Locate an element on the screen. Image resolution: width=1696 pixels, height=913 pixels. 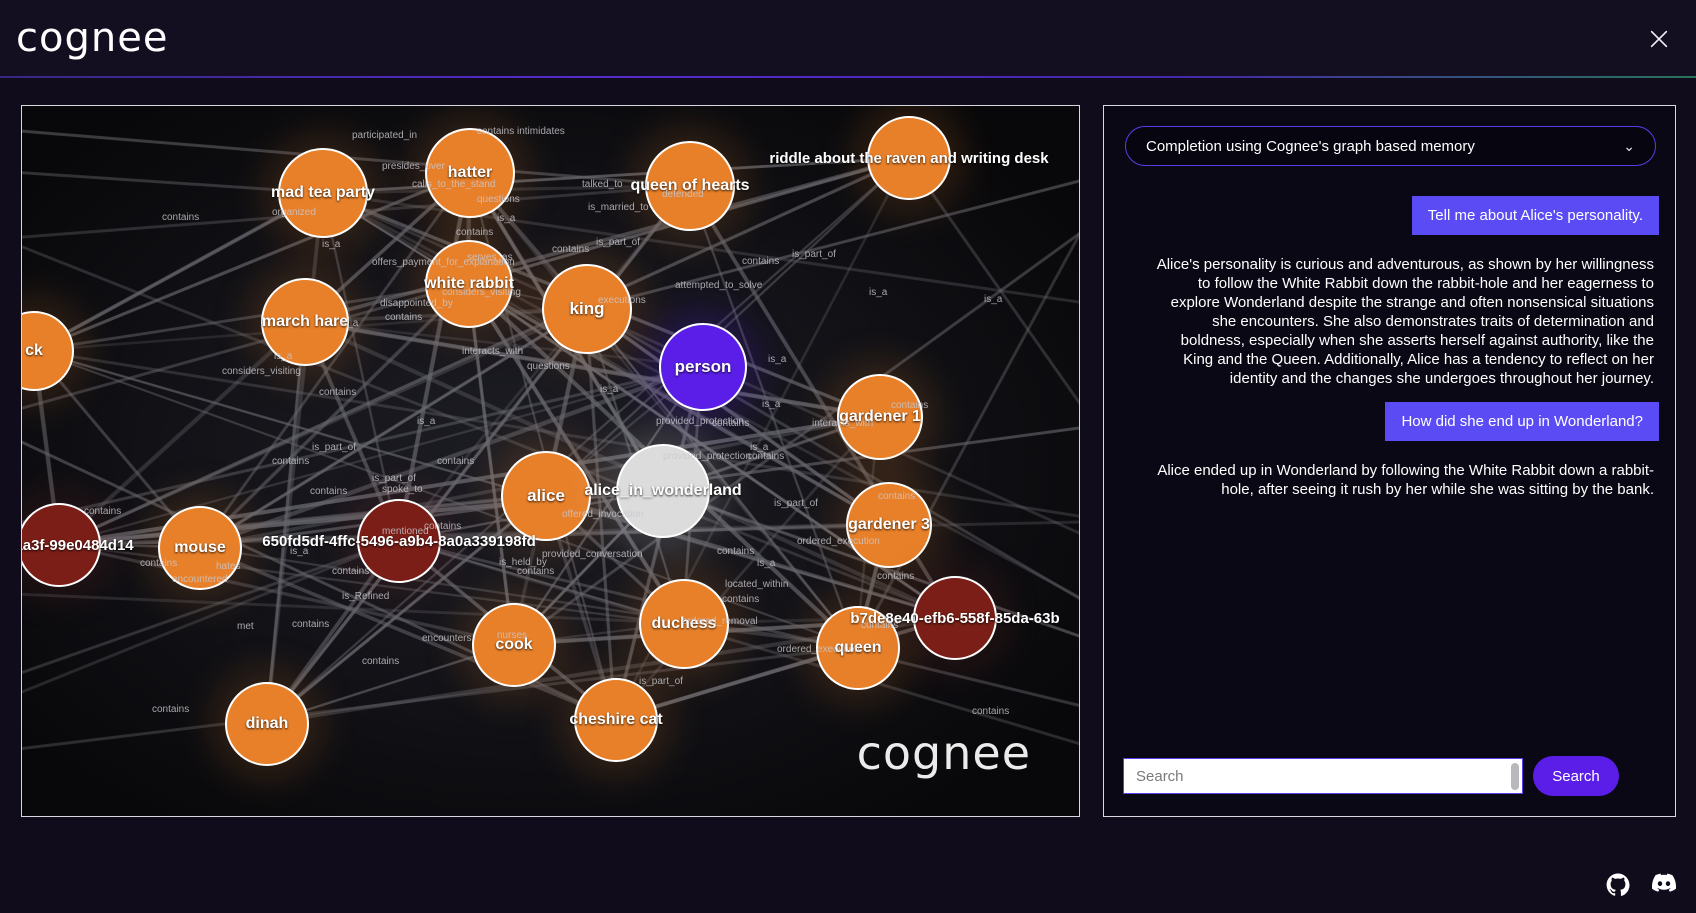
graph-node: march hare is located at coordinates (305, 322).